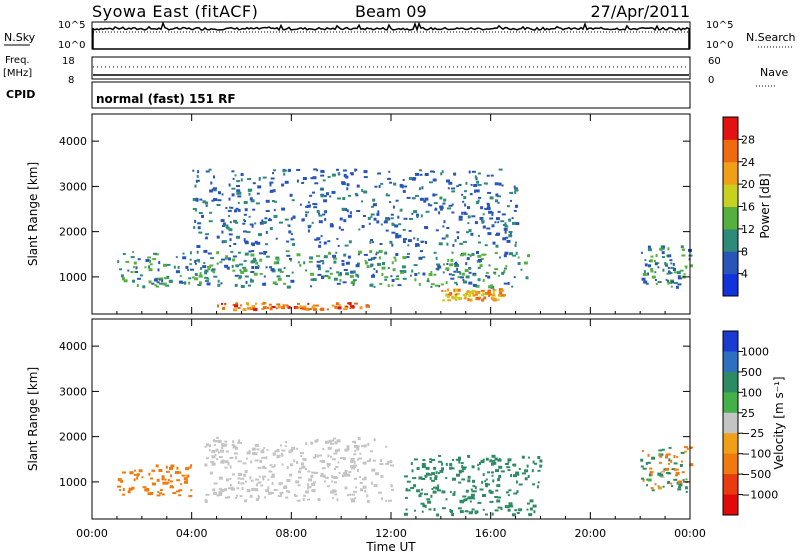  Describe the element at coordinates (390, 547) in the screenshot. I see `time-axis-label: Time UT` at that location.